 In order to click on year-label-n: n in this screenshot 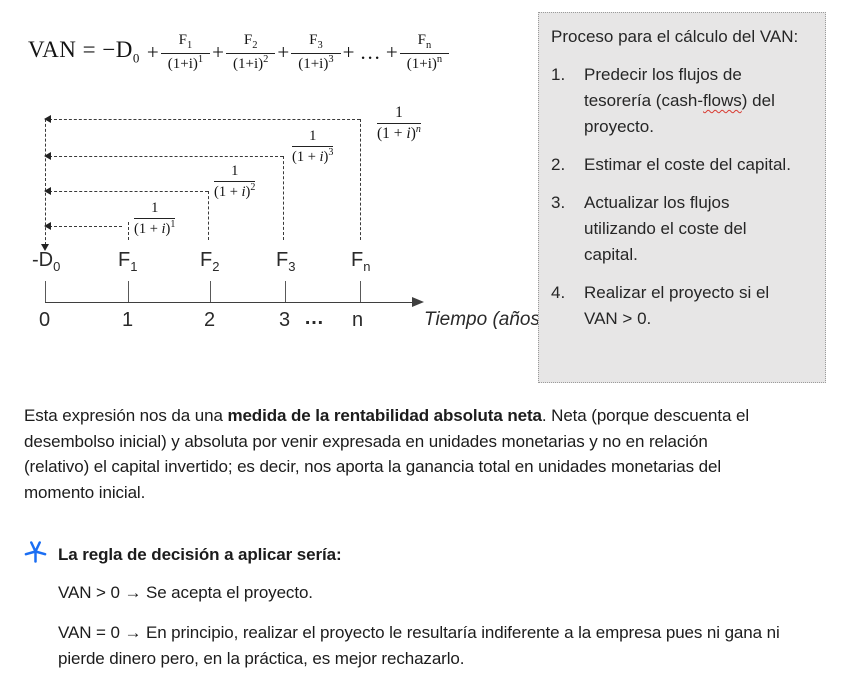, I will do `click(358, 320)`.